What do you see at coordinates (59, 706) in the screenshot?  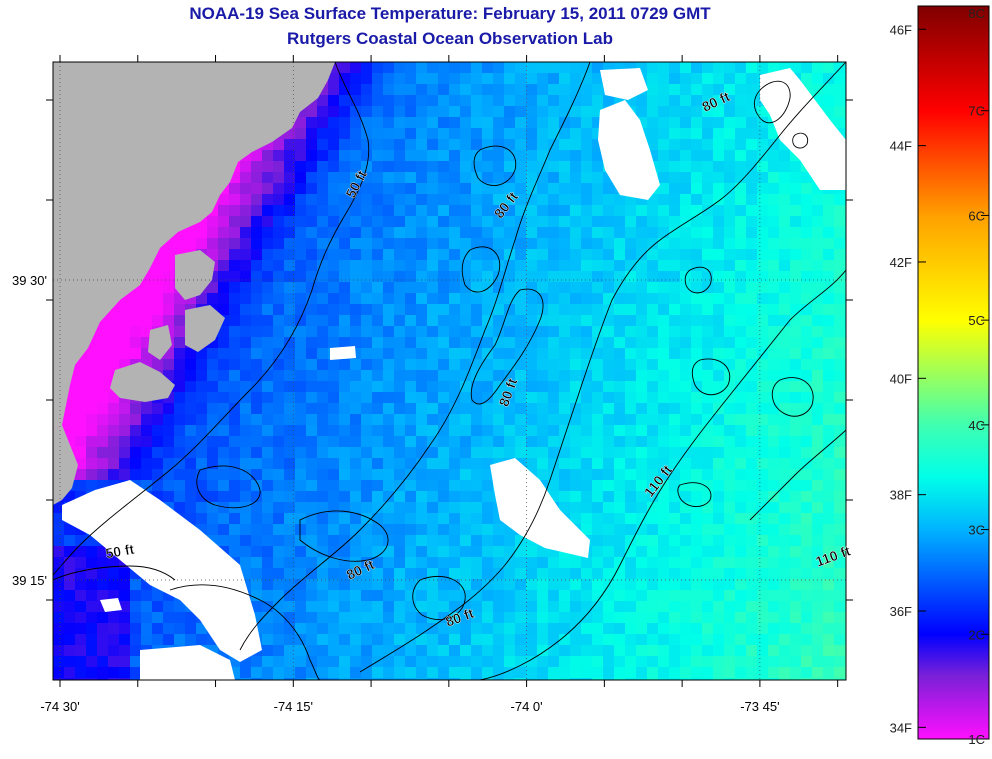 I see `lon-tick-label: -74 30'` at bounding box center [59, 706].